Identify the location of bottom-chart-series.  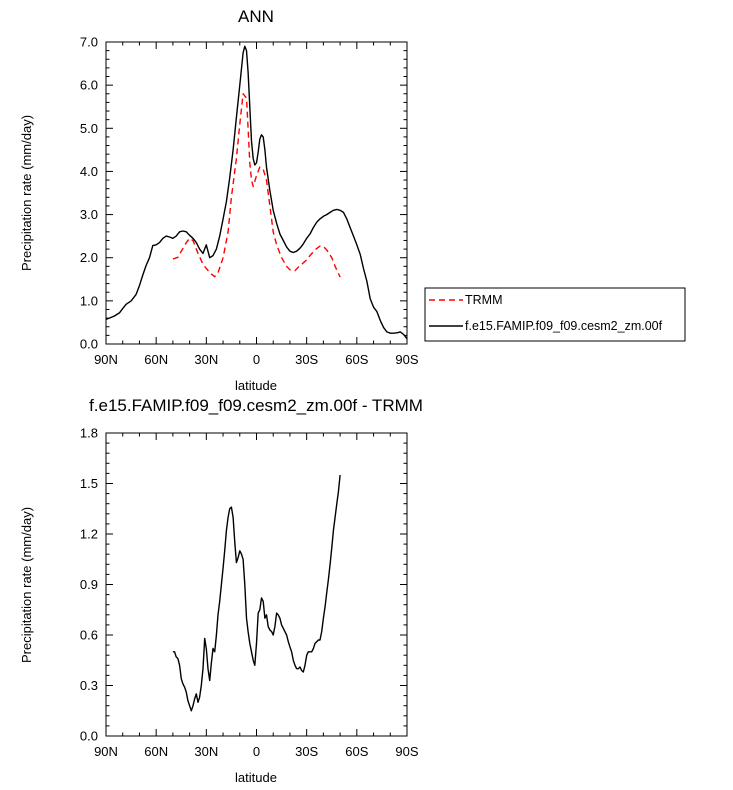
(256, 593).